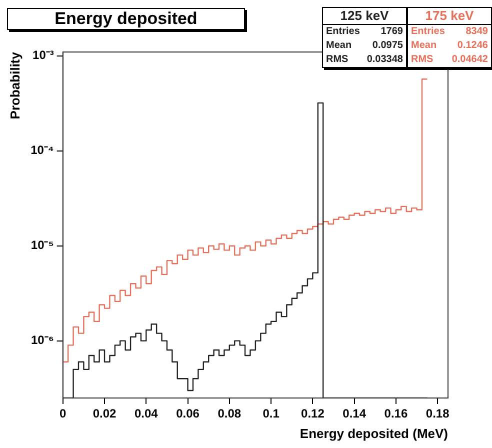 The height and width of the screenshot is (448, 492). Describe the element at coordinates (104, 413) in the screenshot. I see `x-tick-label: 0.02` at that location.